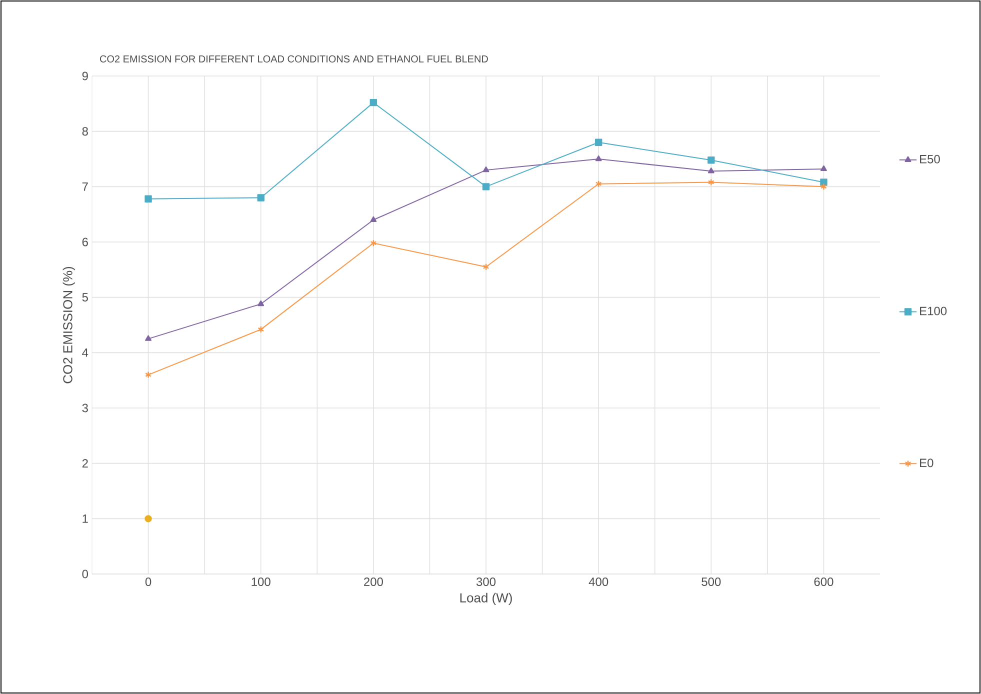 The image size is (981, 694). What do you see at coordinates (85, 463) in the screenshot?
I see `y-tick-label: 2` at bounding box center [85, 463].